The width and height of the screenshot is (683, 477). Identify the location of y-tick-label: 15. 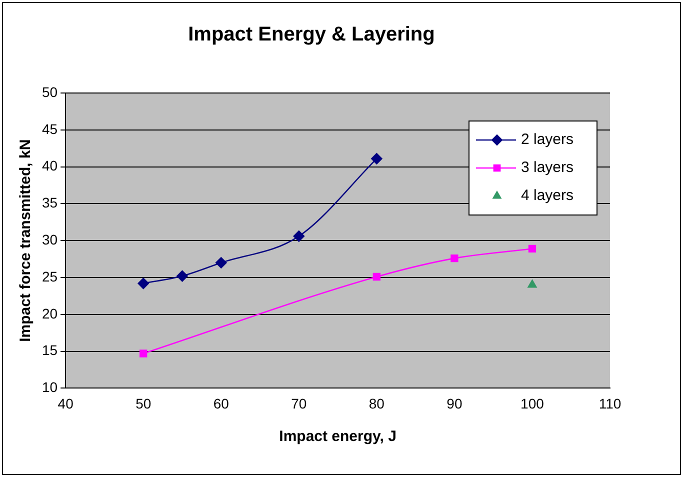
(50, 350).